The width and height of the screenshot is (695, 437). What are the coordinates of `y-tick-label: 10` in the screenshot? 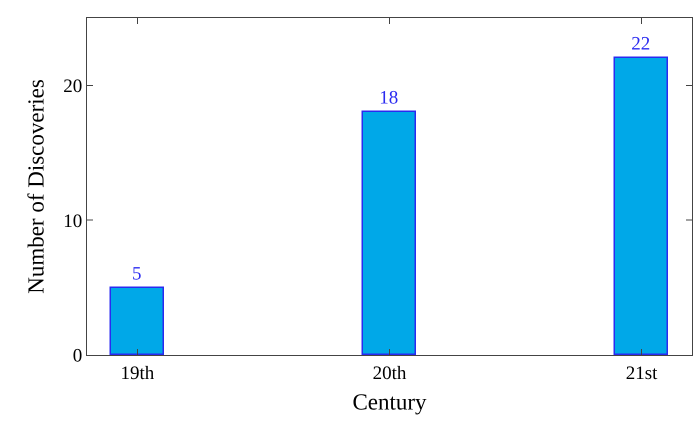 It's located at (72, 221).